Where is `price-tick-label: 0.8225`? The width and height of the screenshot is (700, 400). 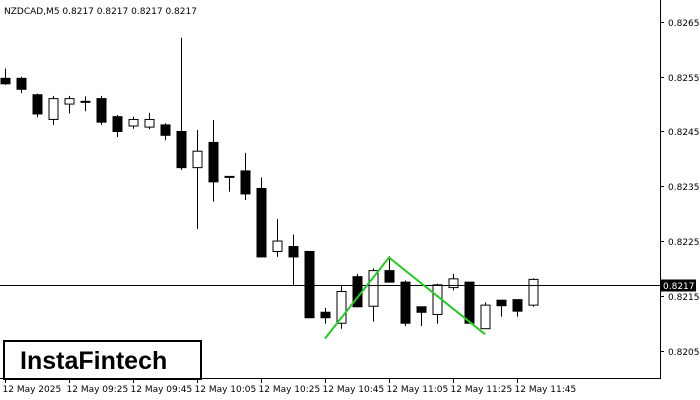 price-tick-label: 0.8225 is located at coordinates (684, 243).